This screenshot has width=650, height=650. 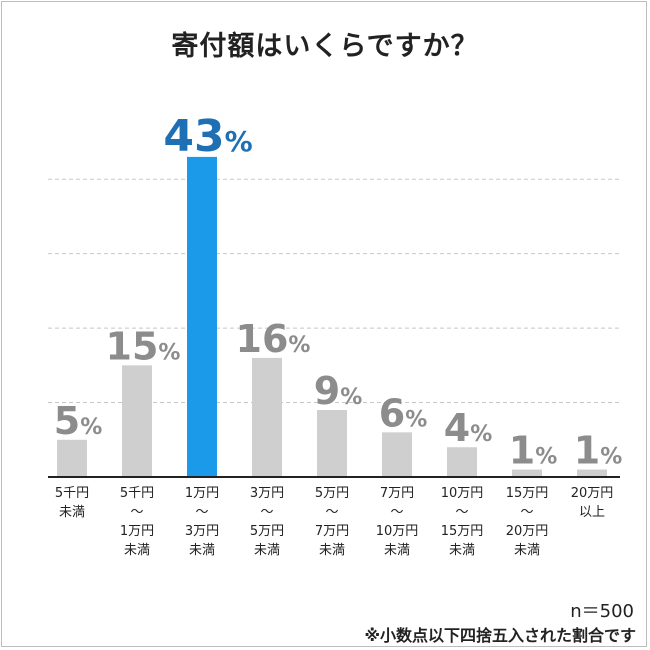 What do you see at coordinates (67, 421) in the screenshot?
I see `value-number: 5` at bounding box center [67, 421].